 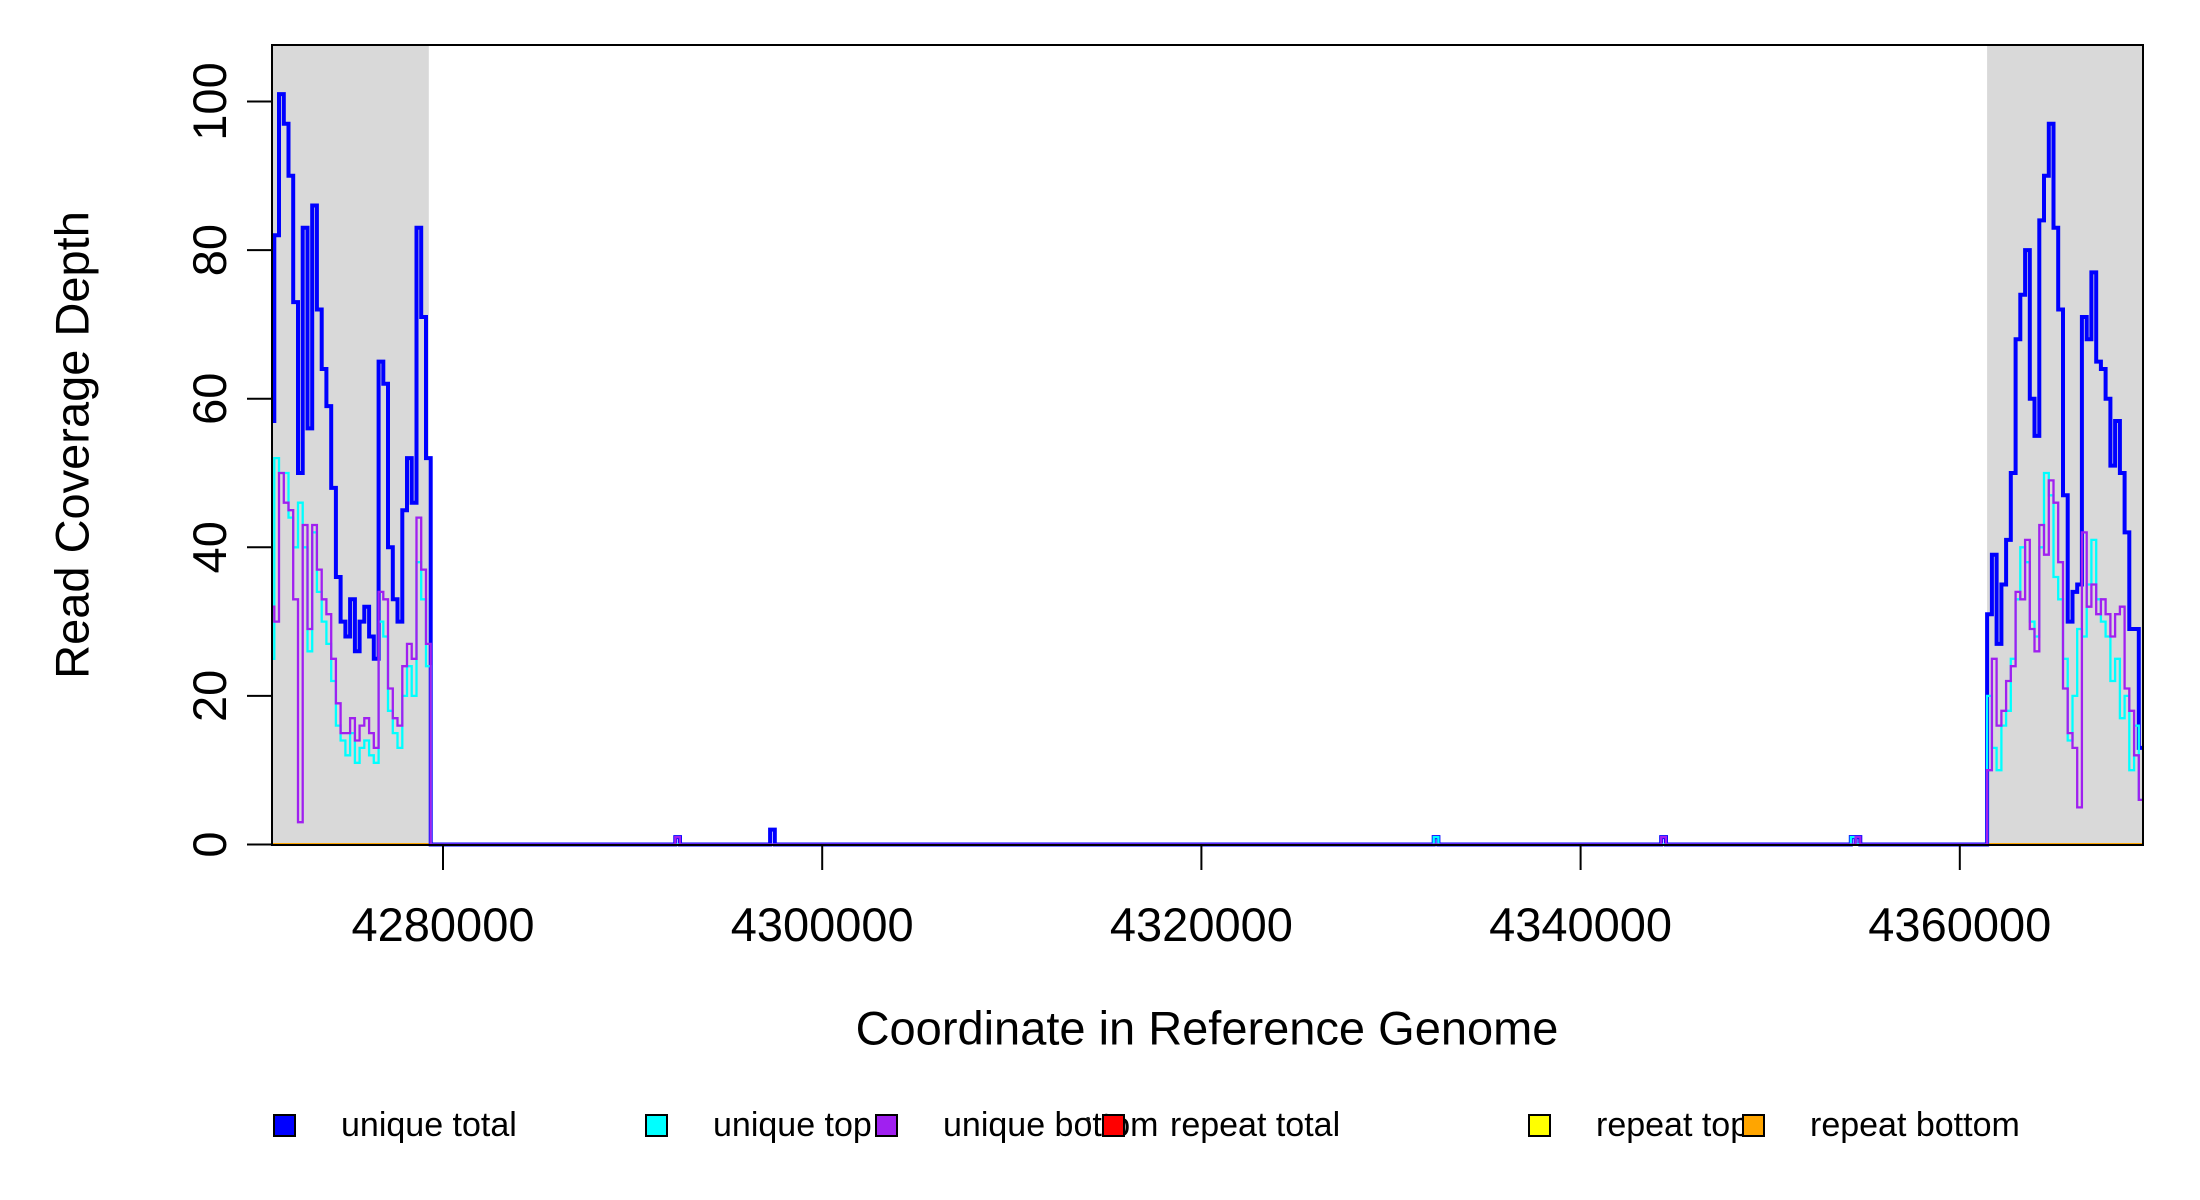 What do you see at coordinates (209, 399) in the screenshot?
I see `y-tick-label: 60` at bounding box center [209, 399].